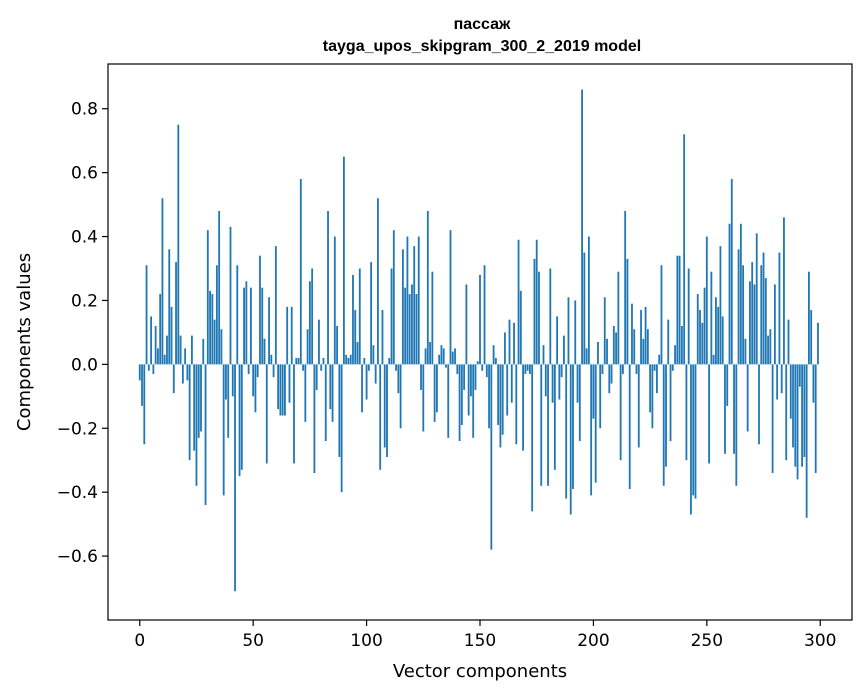  I want to click on y-tick-label: 0.2, so click(84, 301).